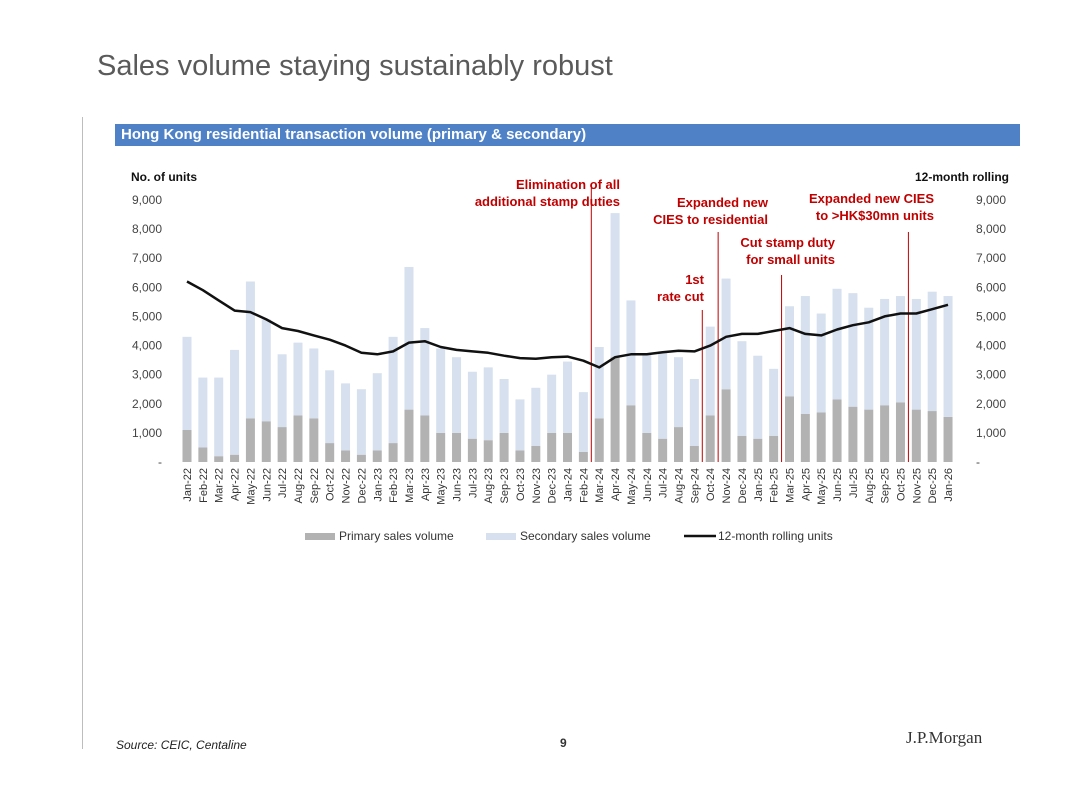  I want to click on y-tick-left: -, so click(160, 462).